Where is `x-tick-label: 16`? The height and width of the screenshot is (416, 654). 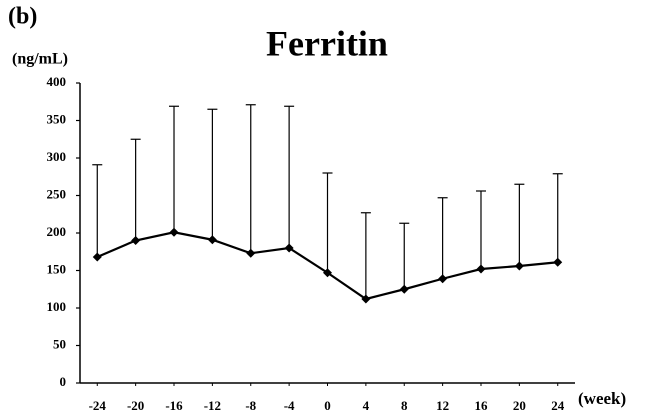 x-tick-label: 16 is located at coordinates (481, 405).